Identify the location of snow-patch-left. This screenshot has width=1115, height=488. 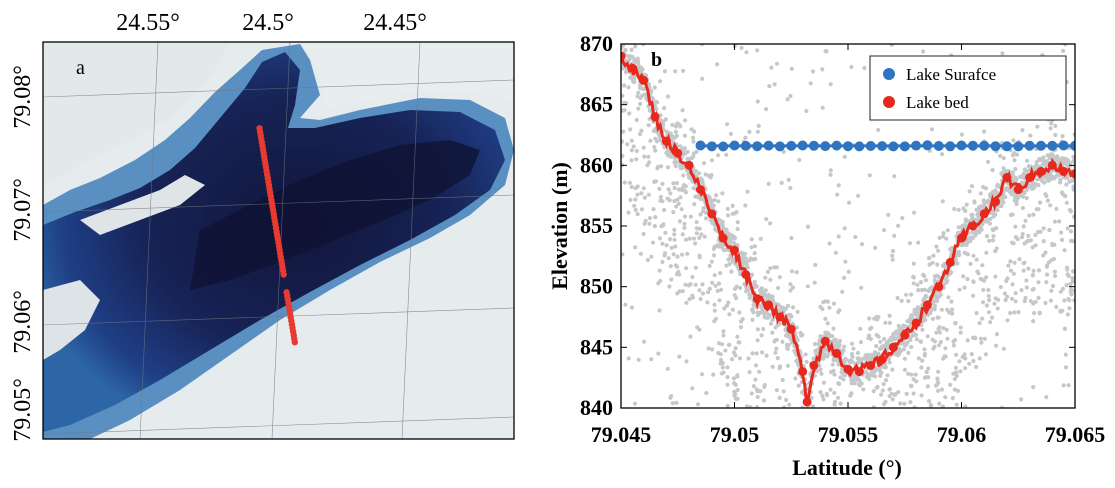
(71, 320).